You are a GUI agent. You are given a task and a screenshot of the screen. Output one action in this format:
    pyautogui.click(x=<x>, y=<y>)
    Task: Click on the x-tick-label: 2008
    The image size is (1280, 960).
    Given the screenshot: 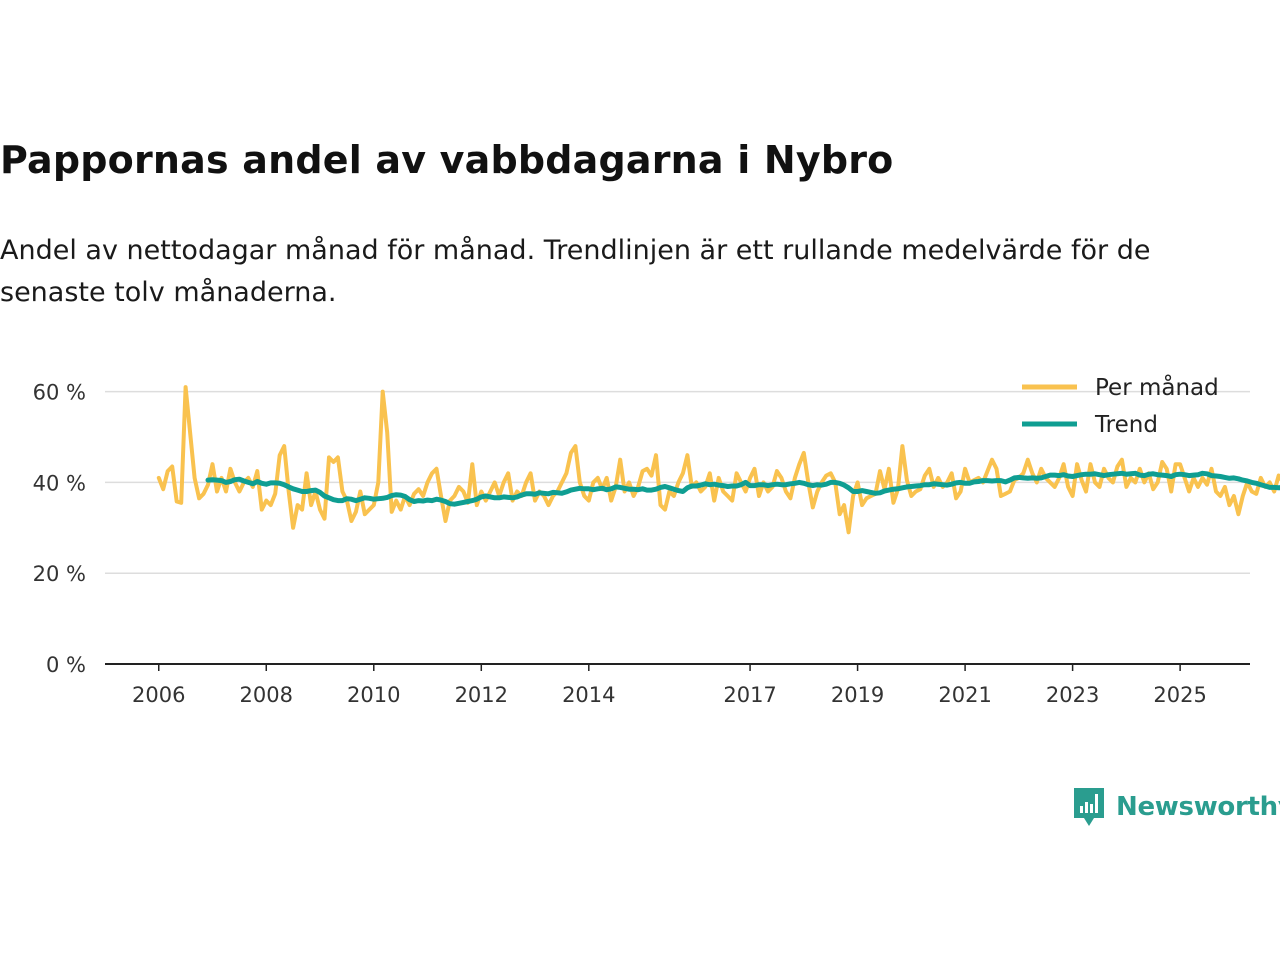 What is the action you would take?
    pyautogui.click(x=266, y=695)
    